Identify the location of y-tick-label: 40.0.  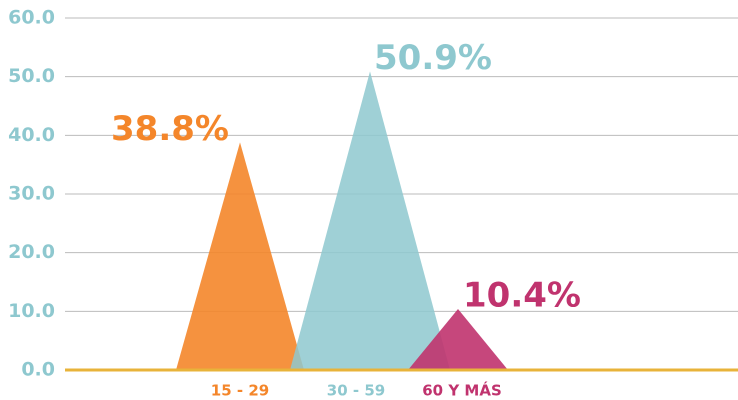
(31, 135).